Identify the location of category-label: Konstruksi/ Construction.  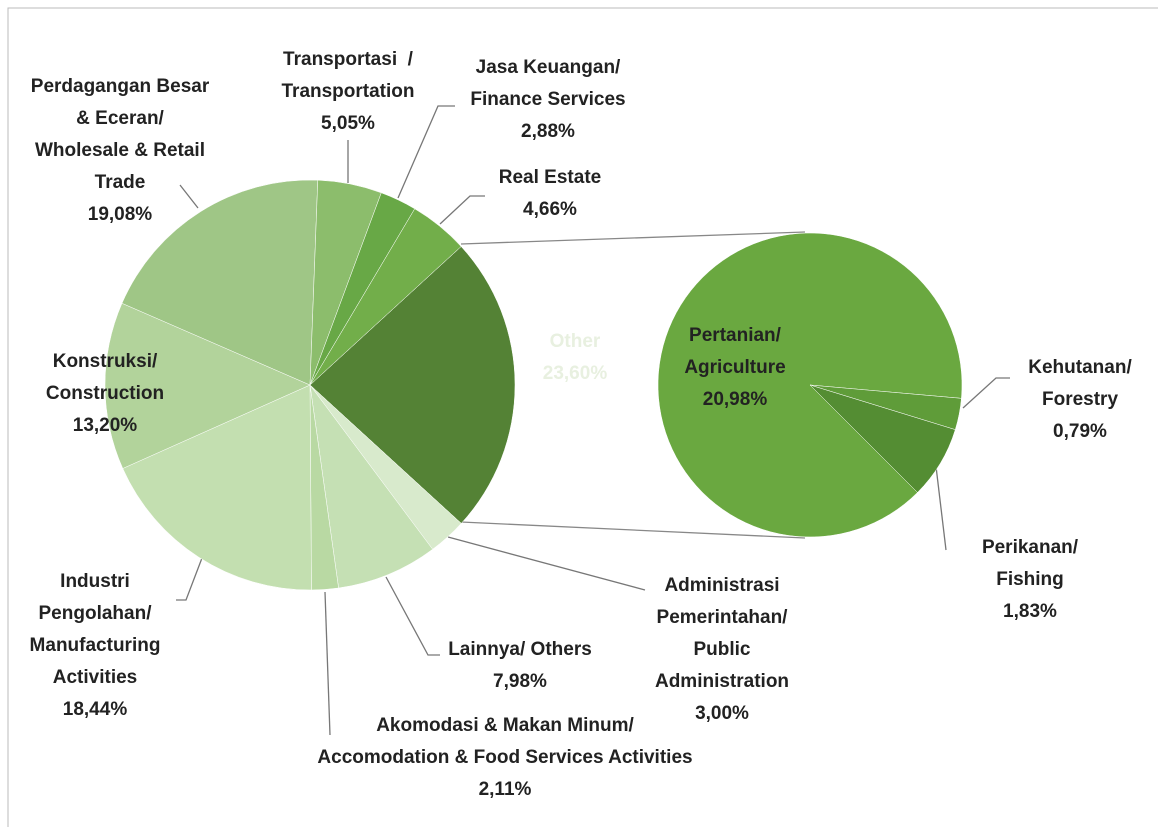
(105, 377).